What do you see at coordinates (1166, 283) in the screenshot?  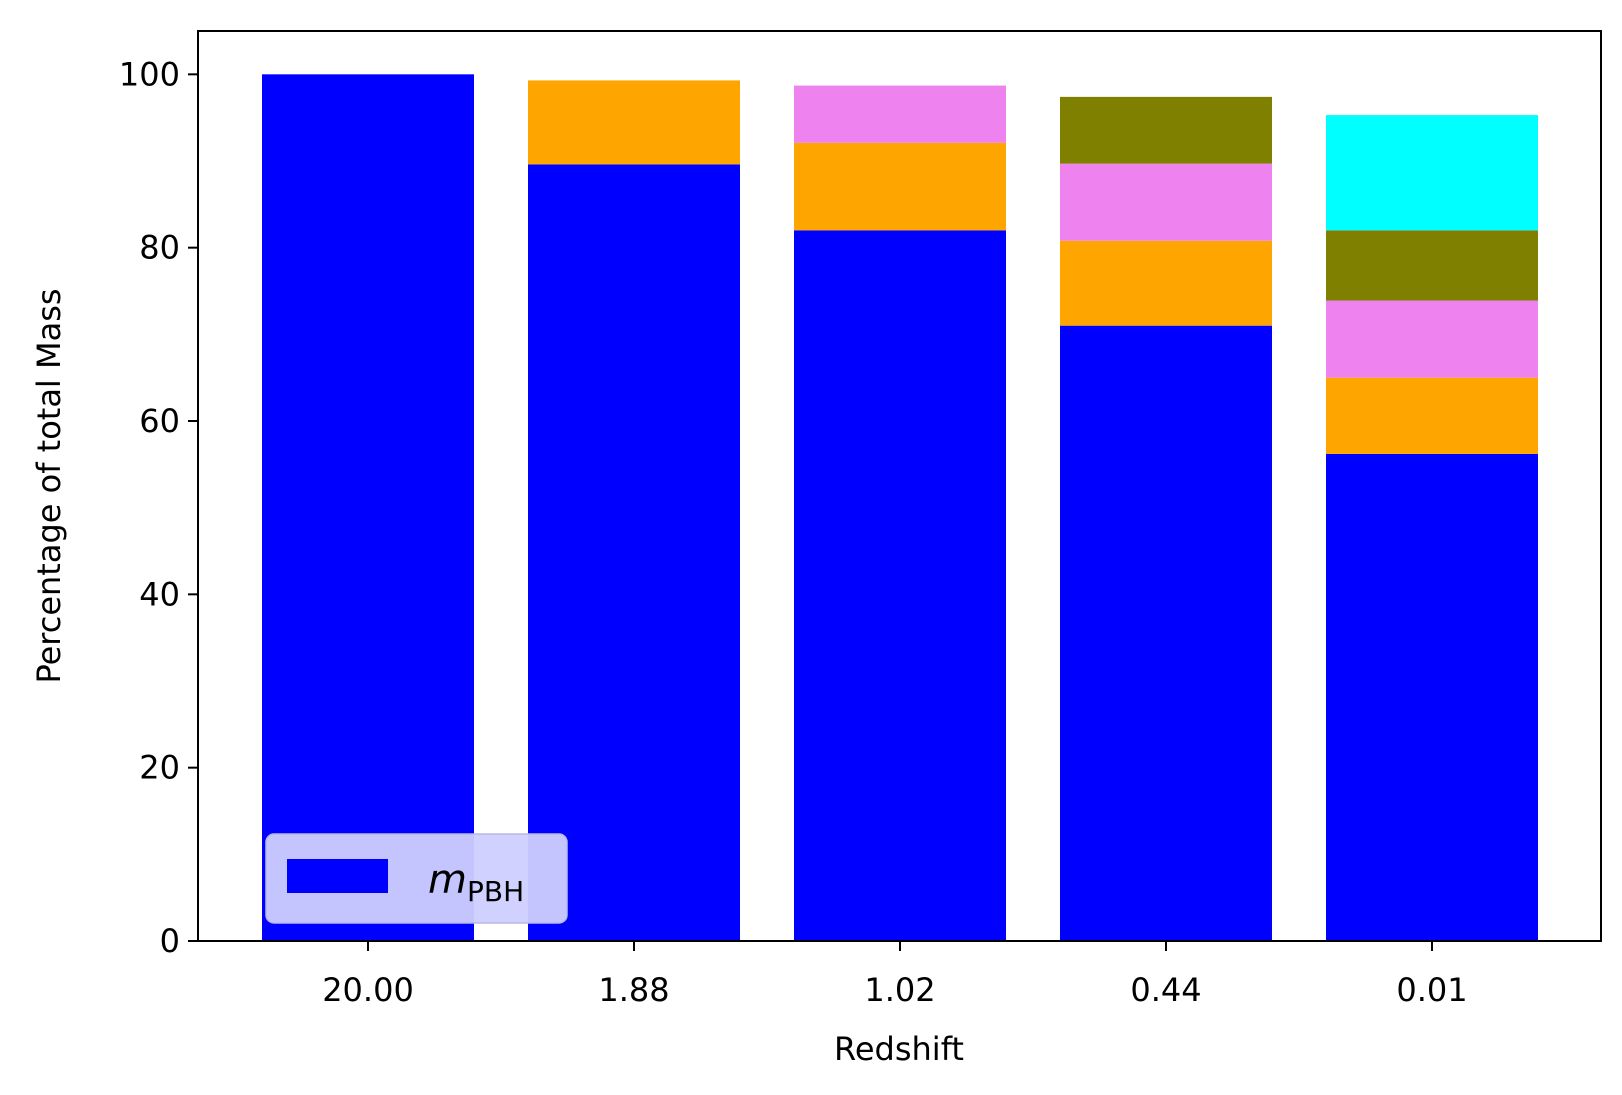 I see `bar-segment-0.44-series-2` at bounding box center [1166, 283].